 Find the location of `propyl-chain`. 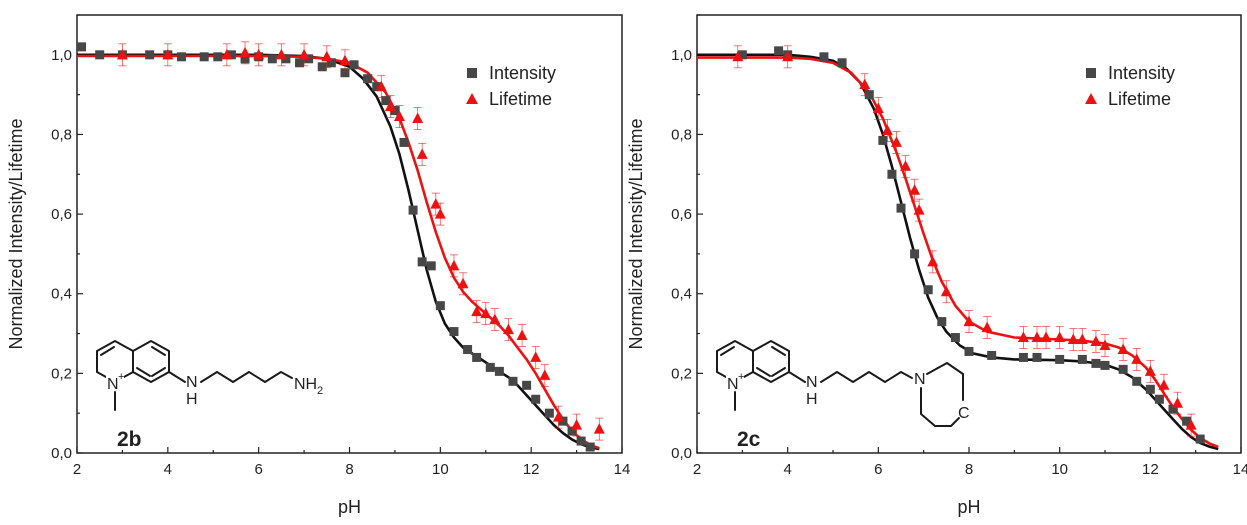

propyl-chain is located at coordinates (246, 377).